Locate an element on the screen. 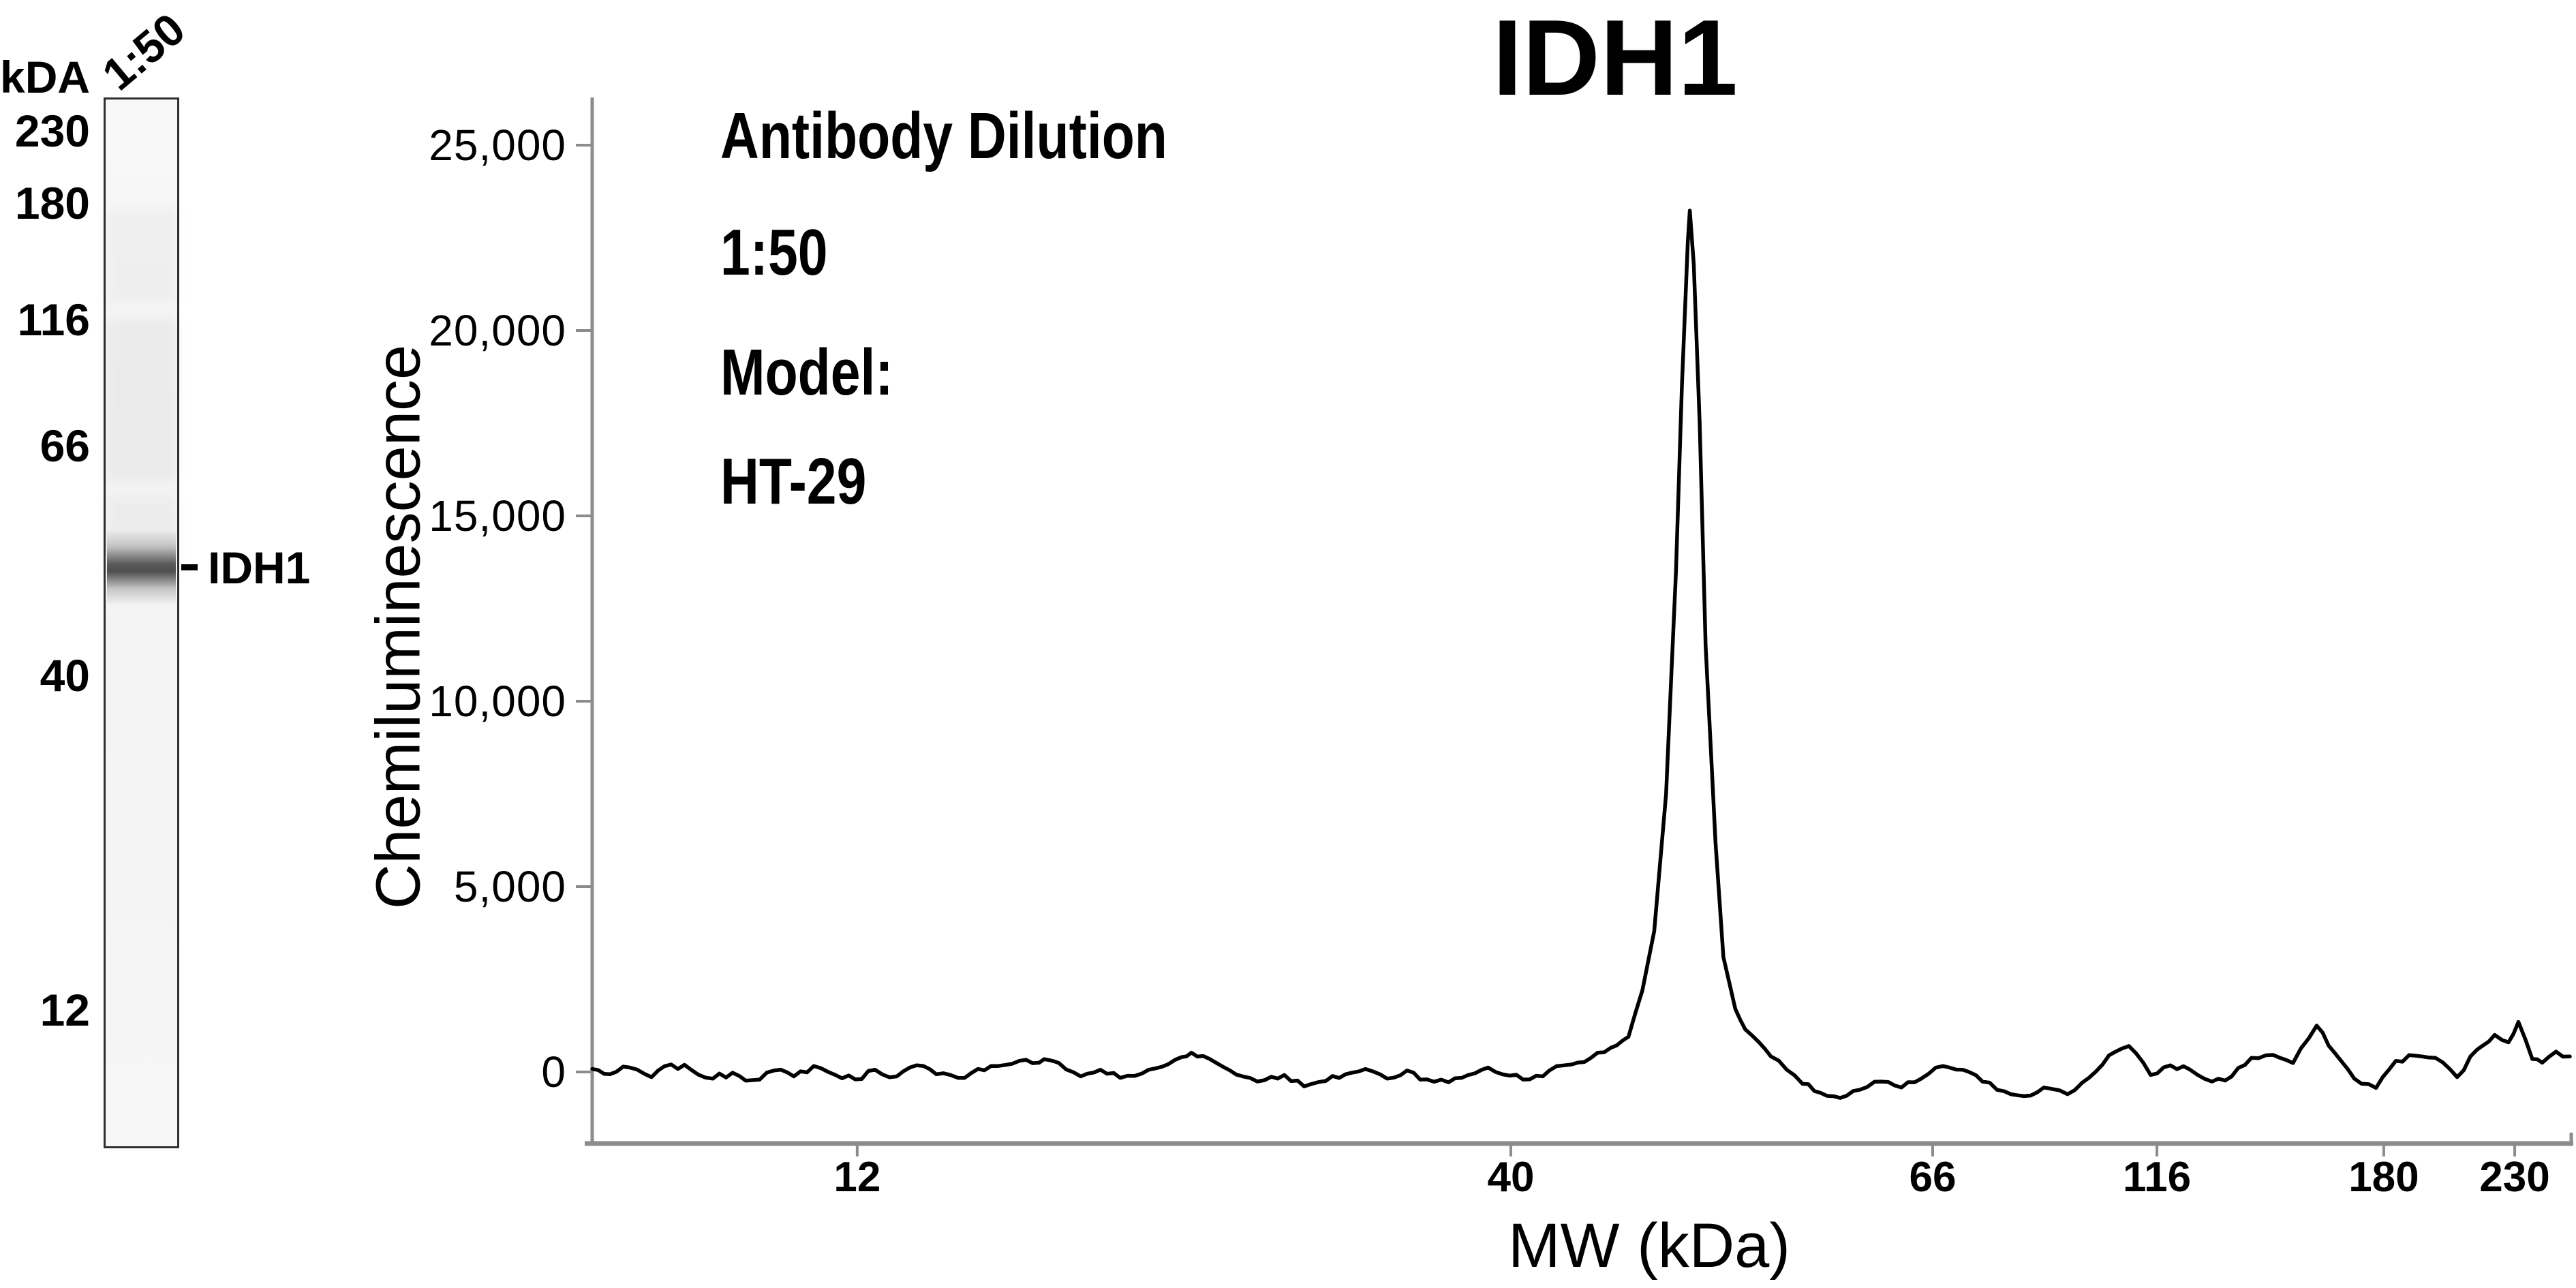  y-tick-label: 15,000 is located at coordinates (497, 515).